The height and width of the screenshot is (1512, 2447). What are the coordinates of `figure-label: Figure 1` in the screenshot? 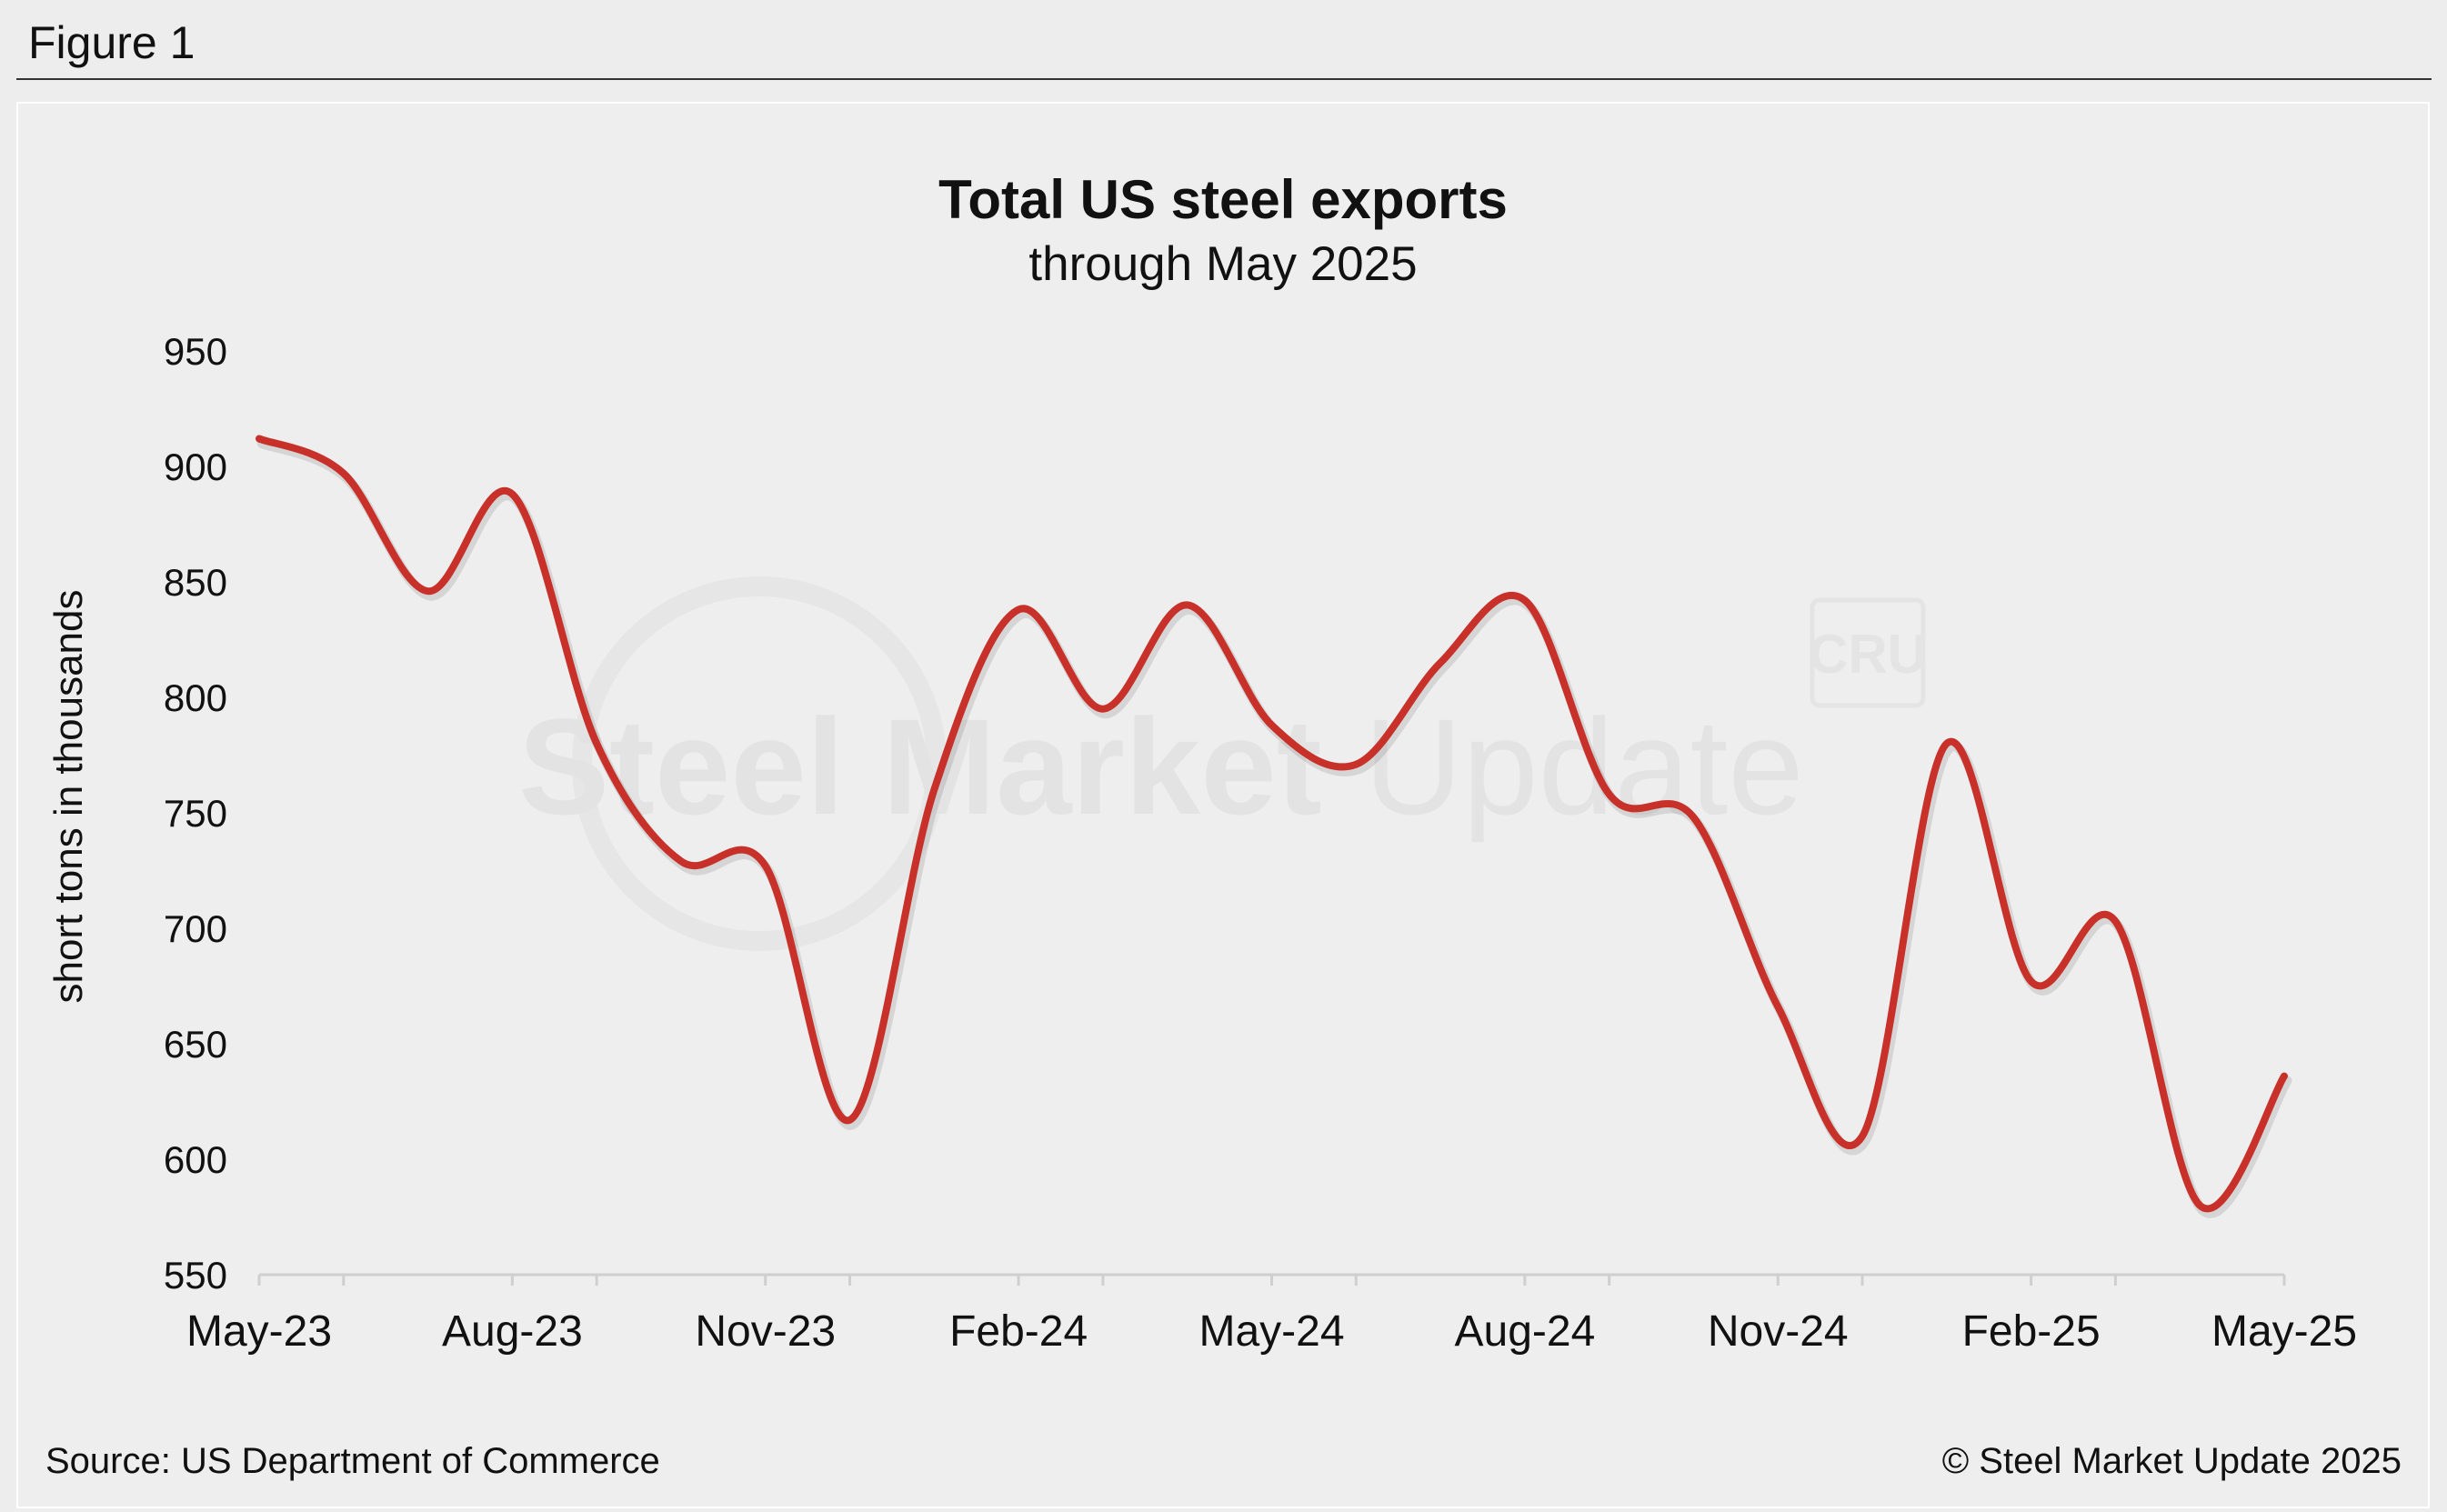 It's located at (112, 42).